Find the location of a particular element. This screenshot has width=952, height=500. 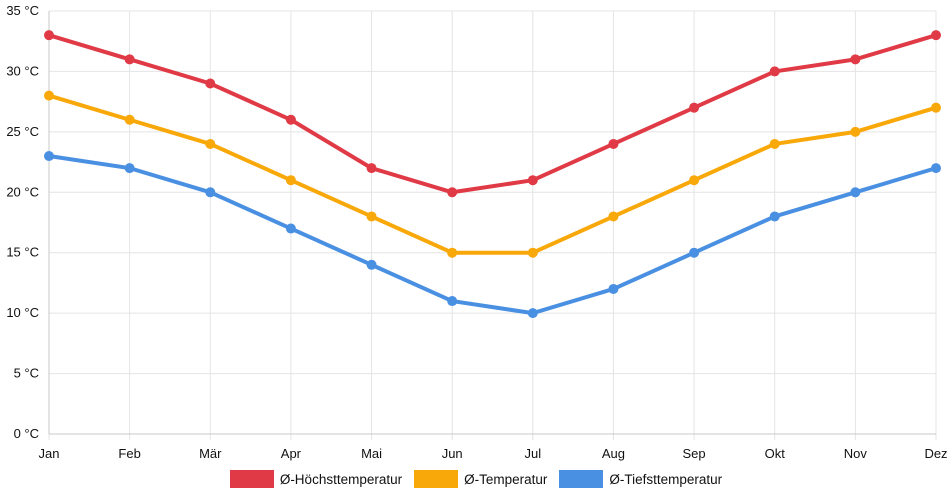

y-tick-label: 5 °C is located at coordinates (26, 373).